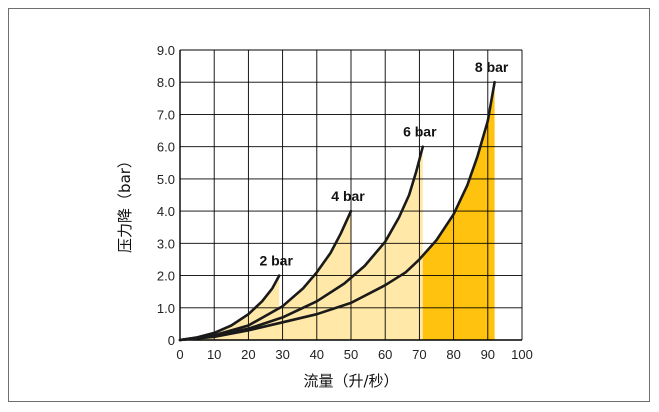  Describe the element at coordinates (166, 147) in the screenshot. I see `y-tick-label: 6.0` at that location.